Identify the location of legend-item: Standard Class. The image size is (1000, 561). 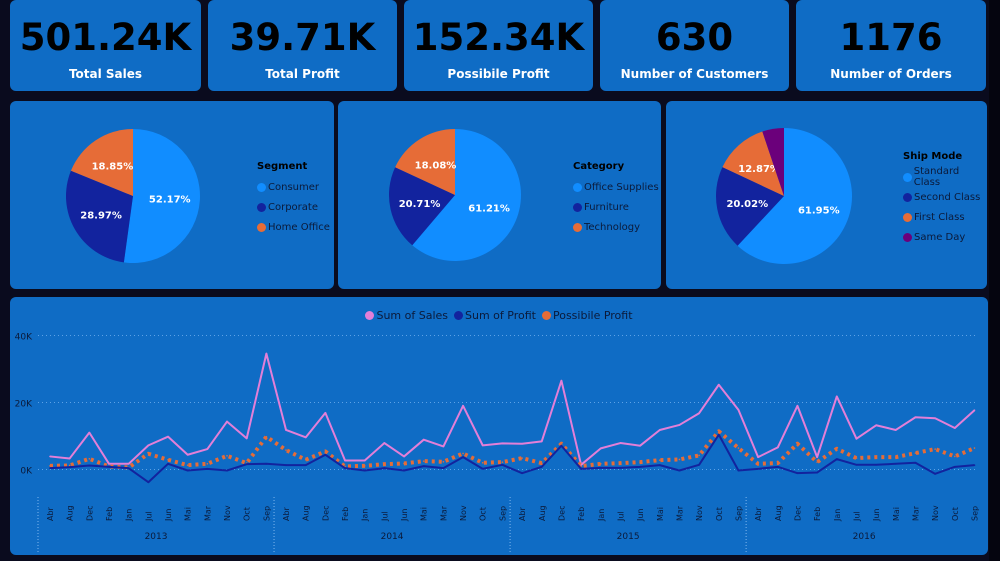
(945, 177).